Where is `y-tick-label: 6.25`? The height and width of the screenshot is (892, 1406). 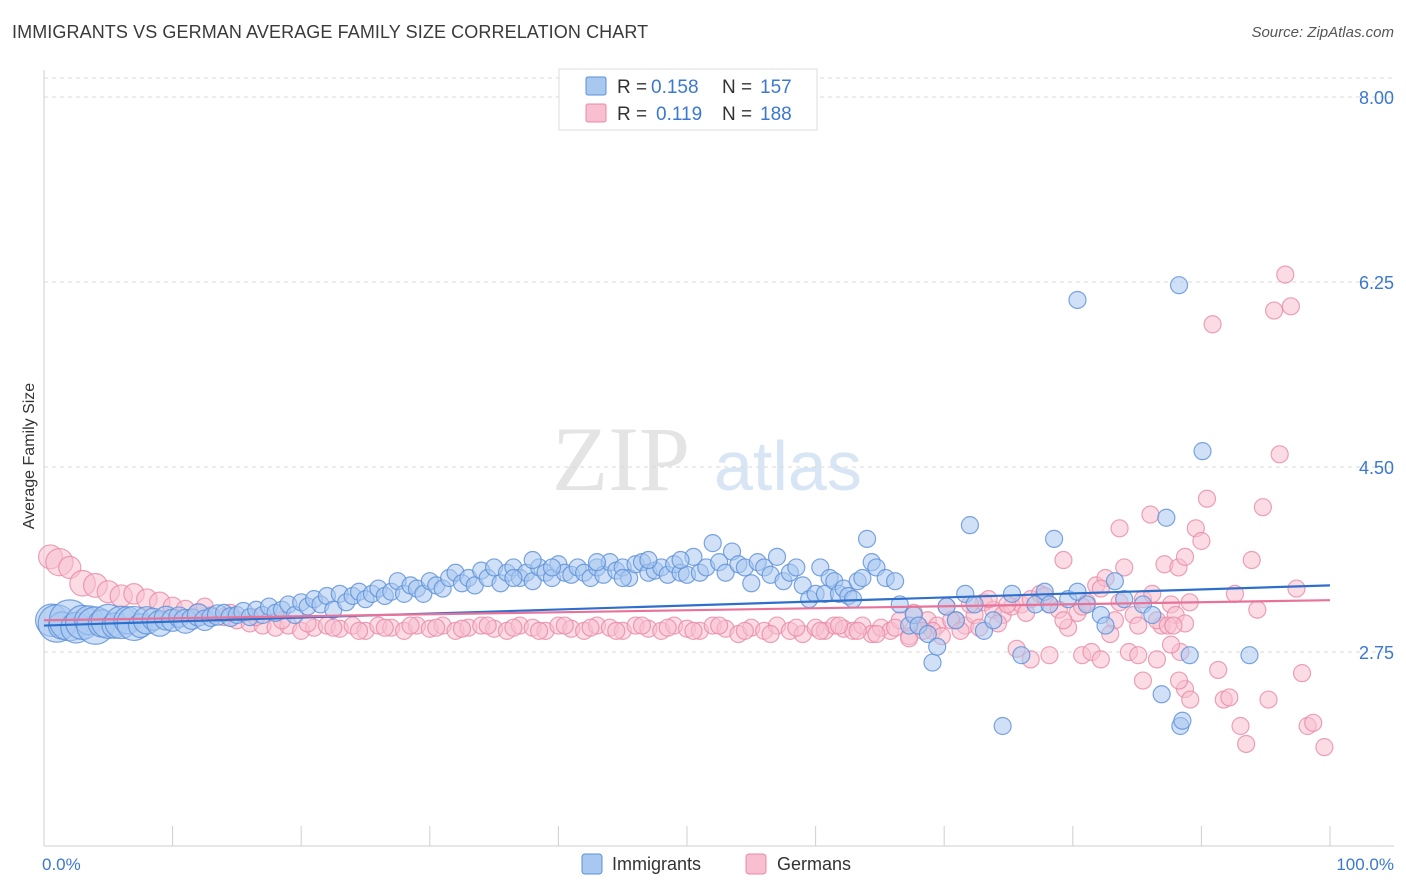
y-tick-label: 6.25 is located at coordinates (1376, 283).